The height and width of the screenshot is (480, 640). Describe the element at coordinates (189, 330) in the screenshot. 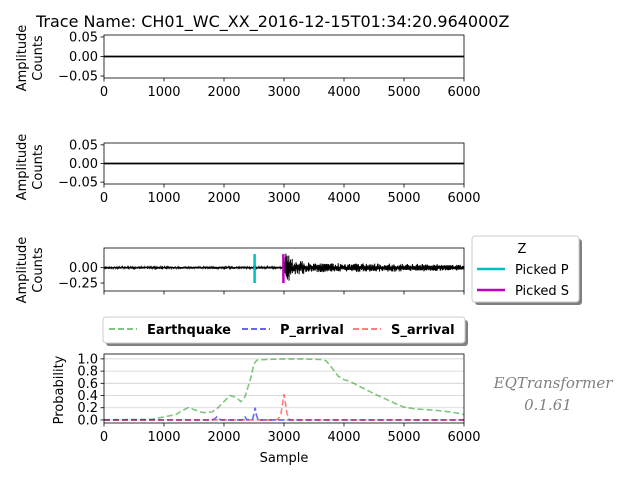

I see `legend-earthquake-label: Earthquake` at that location.